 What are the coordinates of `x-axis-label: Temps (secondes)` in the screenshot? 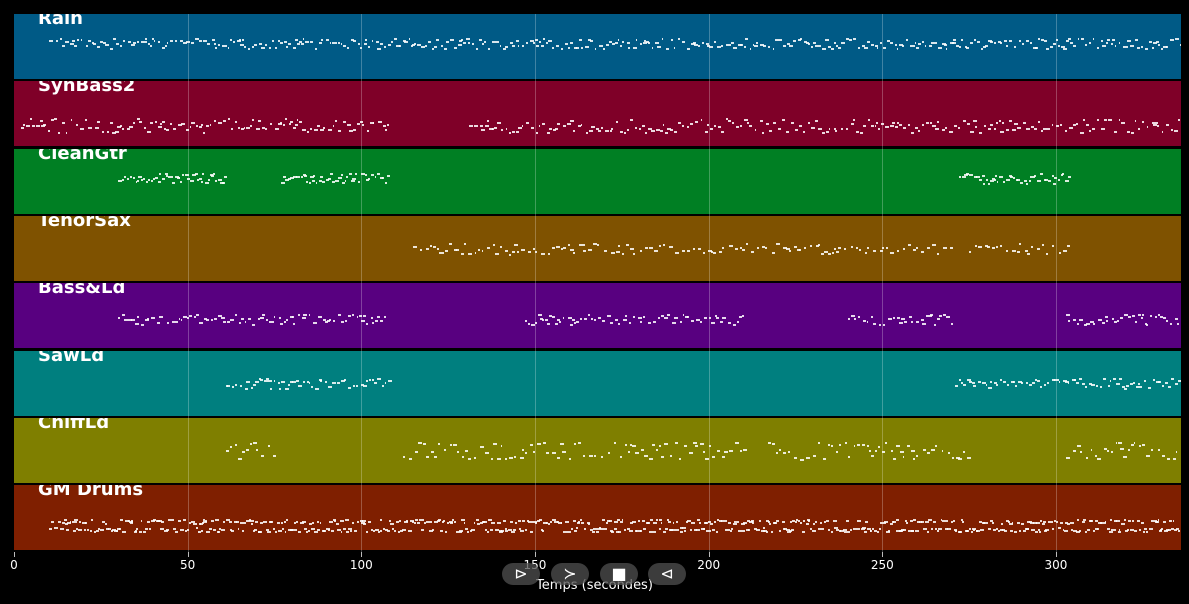 It's located at (594, 585).